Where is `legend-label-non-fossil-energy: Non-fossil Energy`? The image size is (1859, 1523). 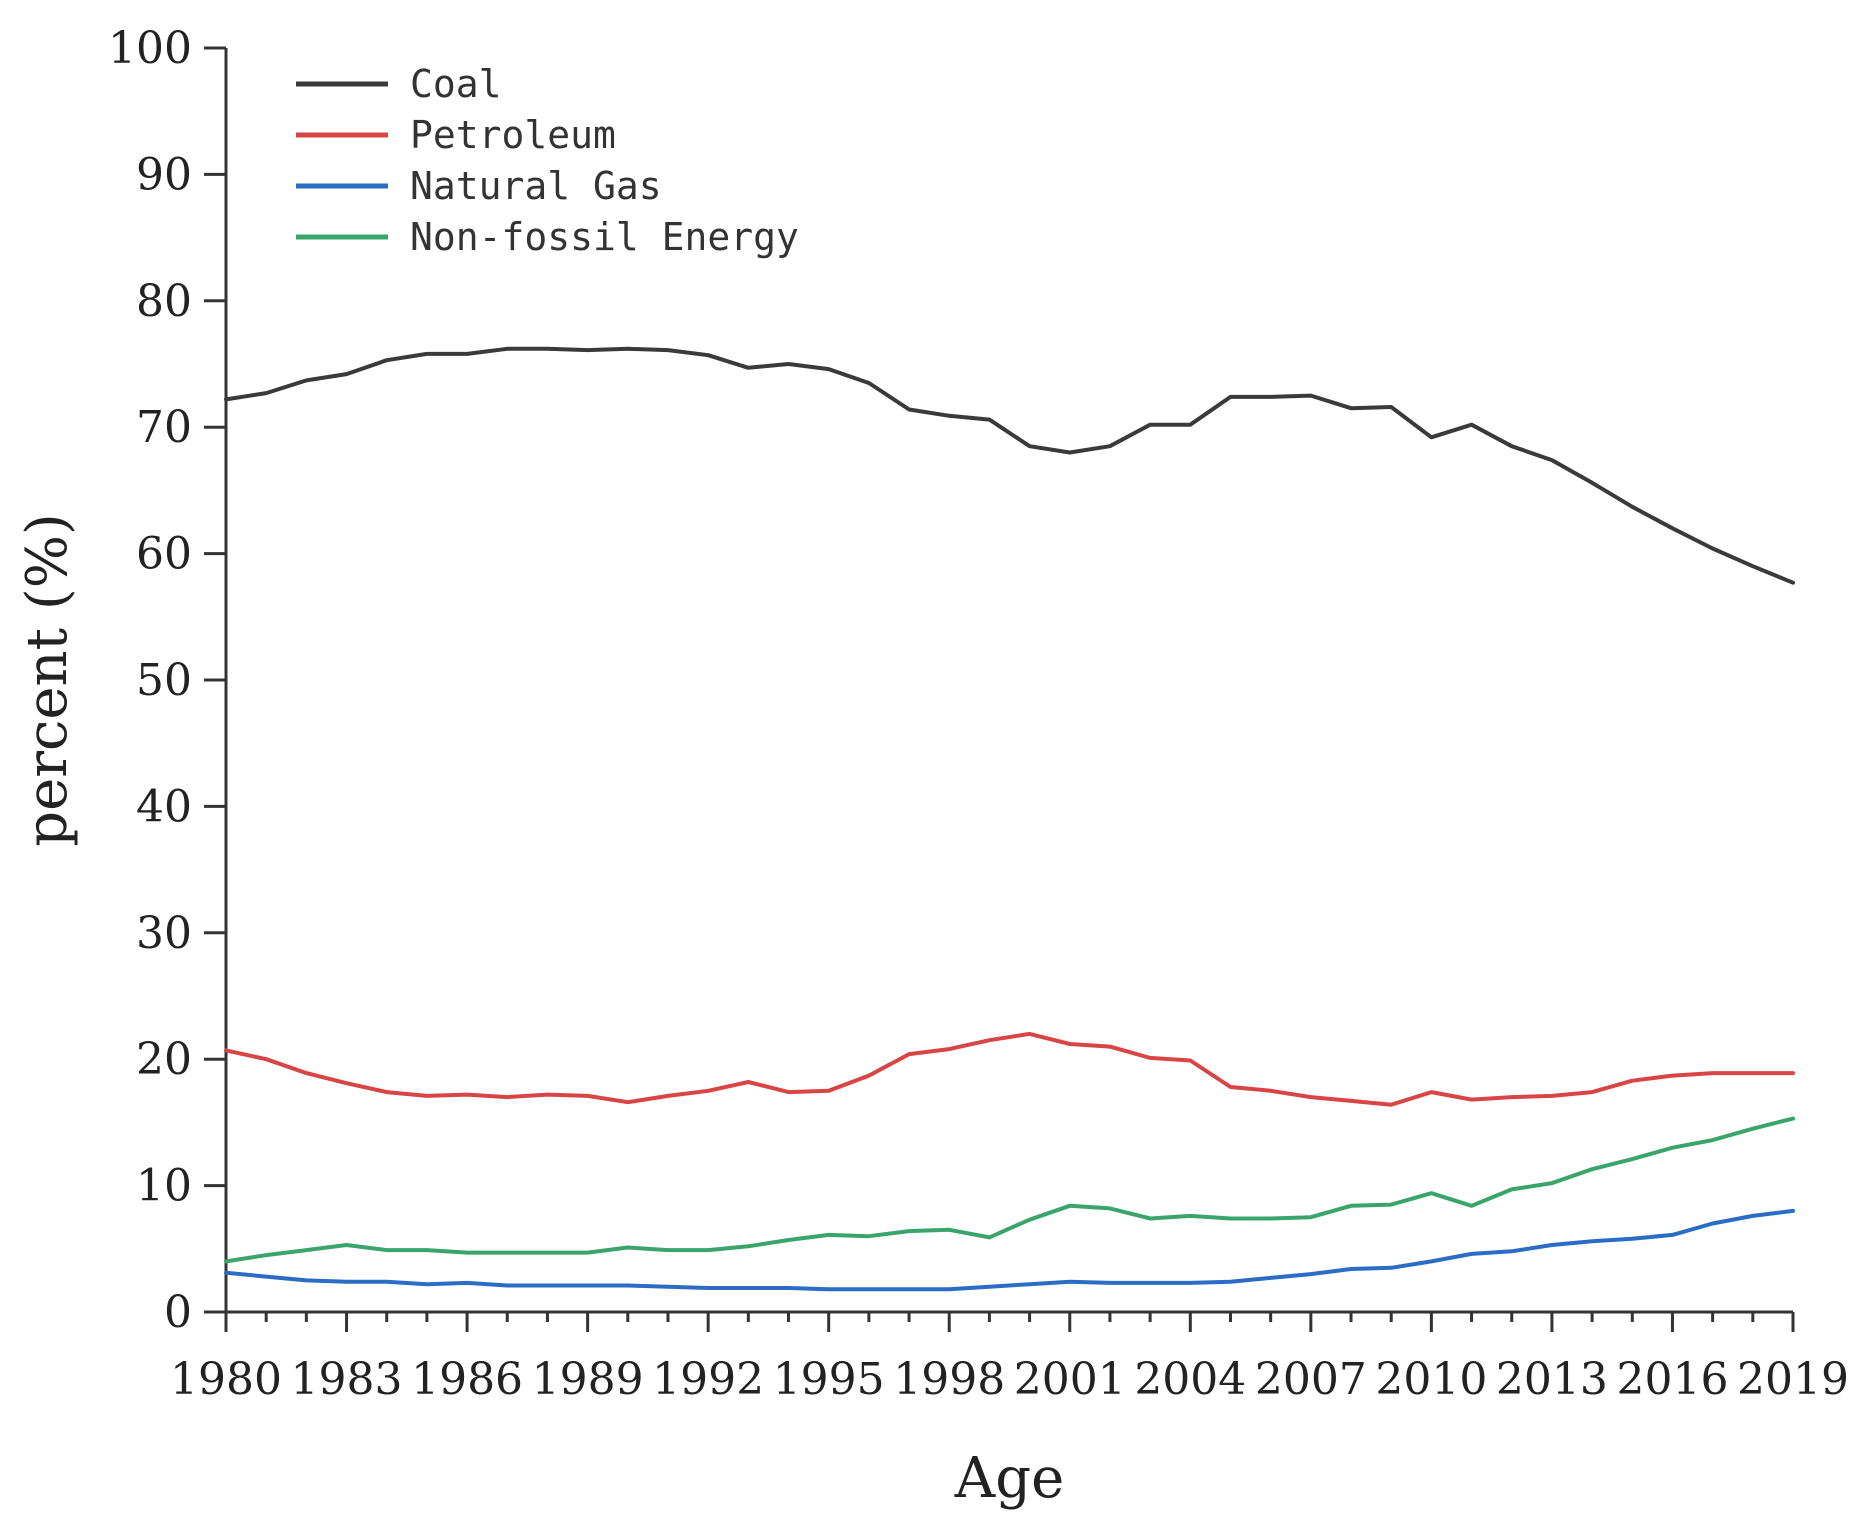 legend-label-non-fossil-energy: Non-fossil Energy is located at coordinates (604, 237).